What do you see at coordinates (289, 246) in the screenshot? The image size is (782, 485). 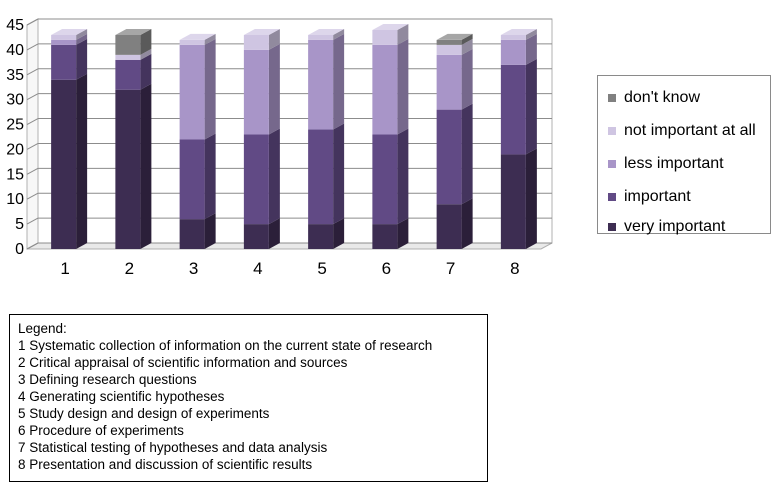 I see `chart-floor` at bounding box center [289, 246].